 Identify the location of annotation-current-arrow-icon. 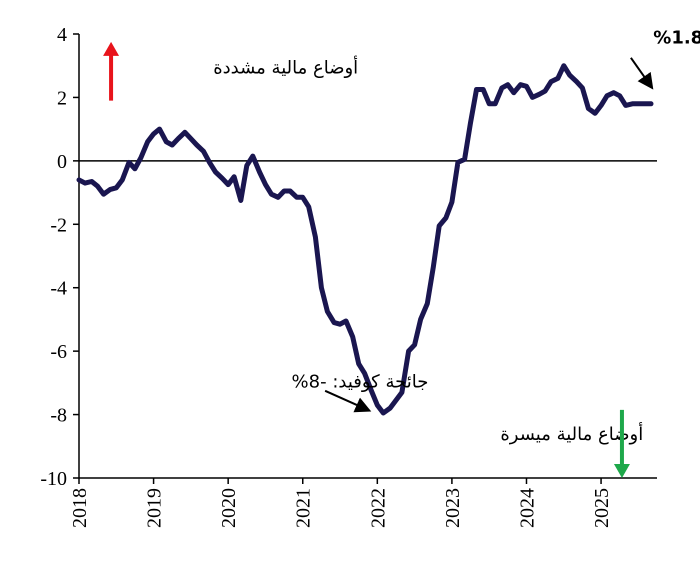
(642, 73).